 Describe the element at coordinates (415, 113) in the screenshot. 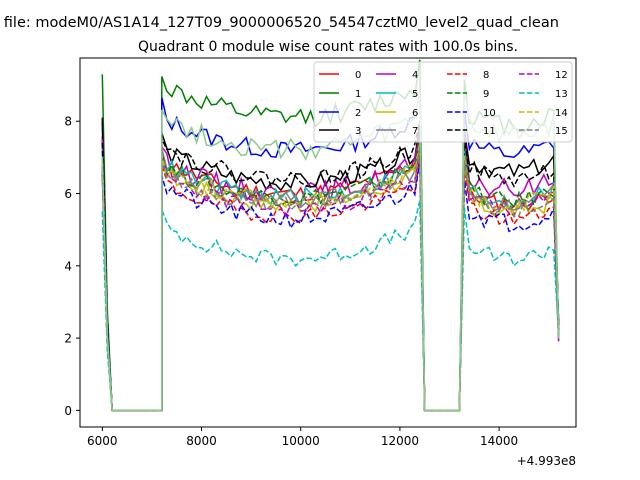

I see `legend-label-6: 6` at that location.